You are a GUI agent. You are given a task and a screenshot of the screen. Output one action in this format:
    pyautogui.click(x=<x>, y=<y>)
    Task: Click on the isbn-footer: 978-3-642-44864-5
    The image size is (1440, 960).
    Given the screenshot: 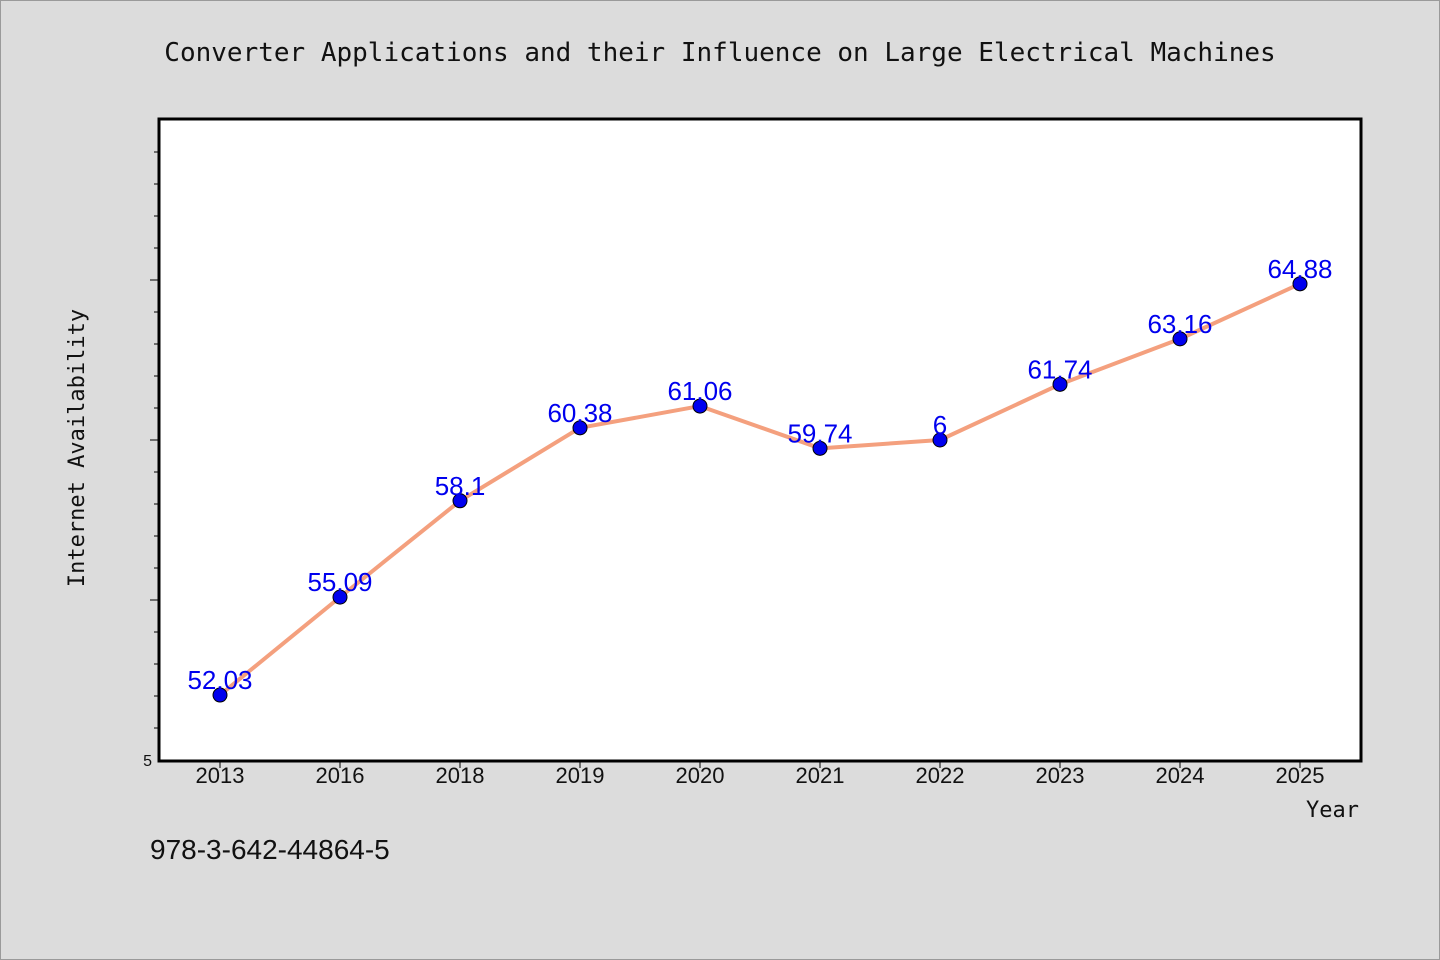 What is the action you would take?
    pyautogui.click(x=270, y=849)
    